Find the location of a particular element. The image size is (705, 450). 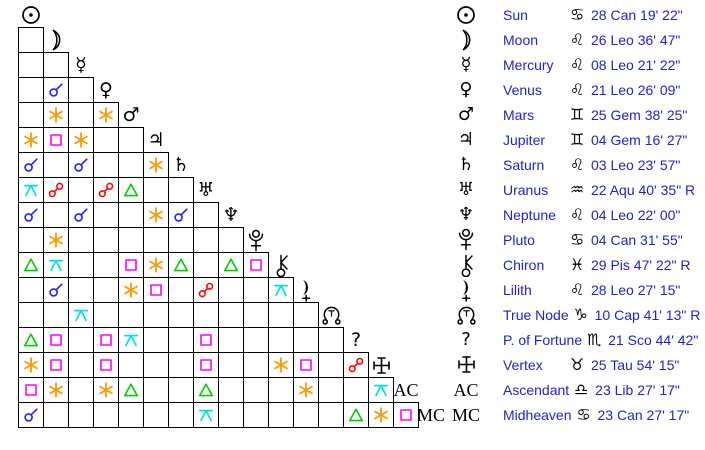

legend-row-uranus: ♅ Uranus ♒ 22 Aqu 40' 35" R is located at coordinates (352, 189).